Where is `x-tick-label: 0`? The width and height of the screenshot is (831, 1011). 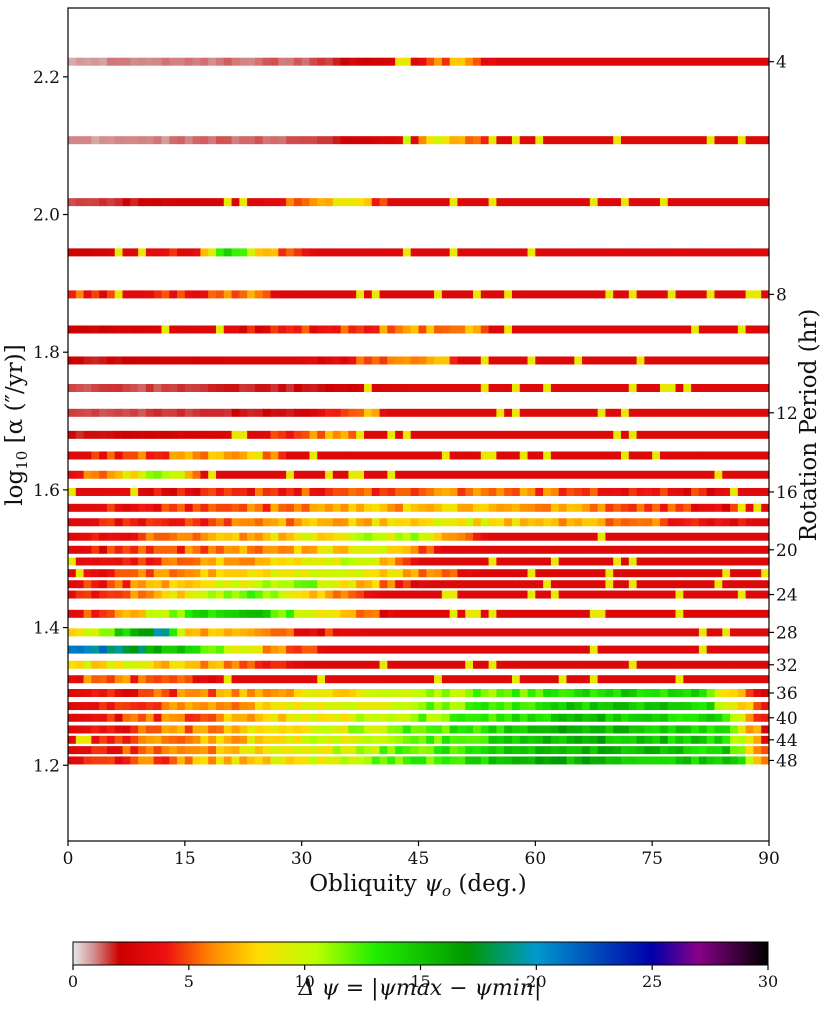
x-tick-label: 0 is located at coordinates (68, 859).